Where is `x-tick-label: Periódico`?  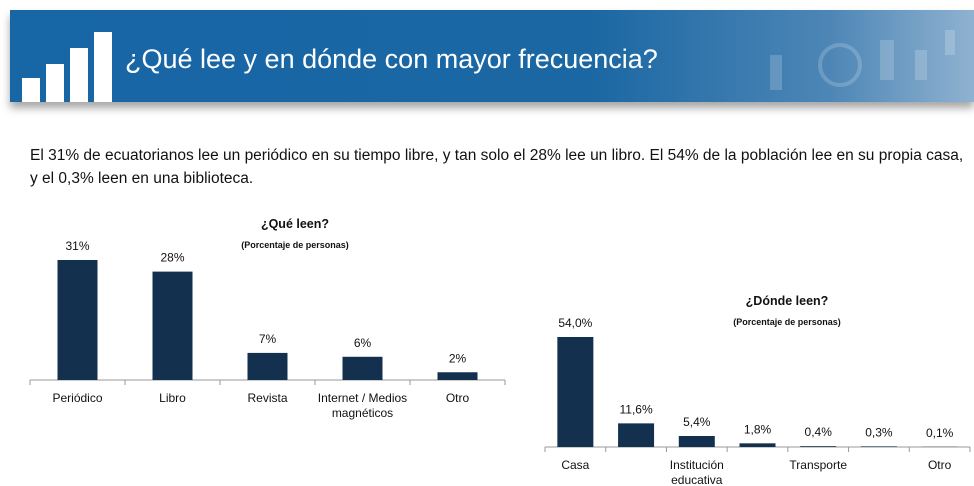 x-tick-label: Periódico is located at coordinates (77, 398).